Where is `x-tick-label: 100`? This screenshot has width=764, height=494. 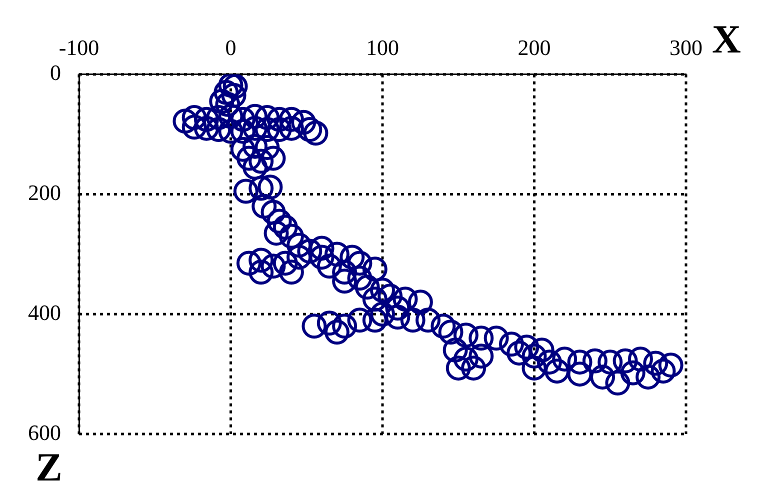 x-tick-label: 100 is located at coordinates (382, 47).